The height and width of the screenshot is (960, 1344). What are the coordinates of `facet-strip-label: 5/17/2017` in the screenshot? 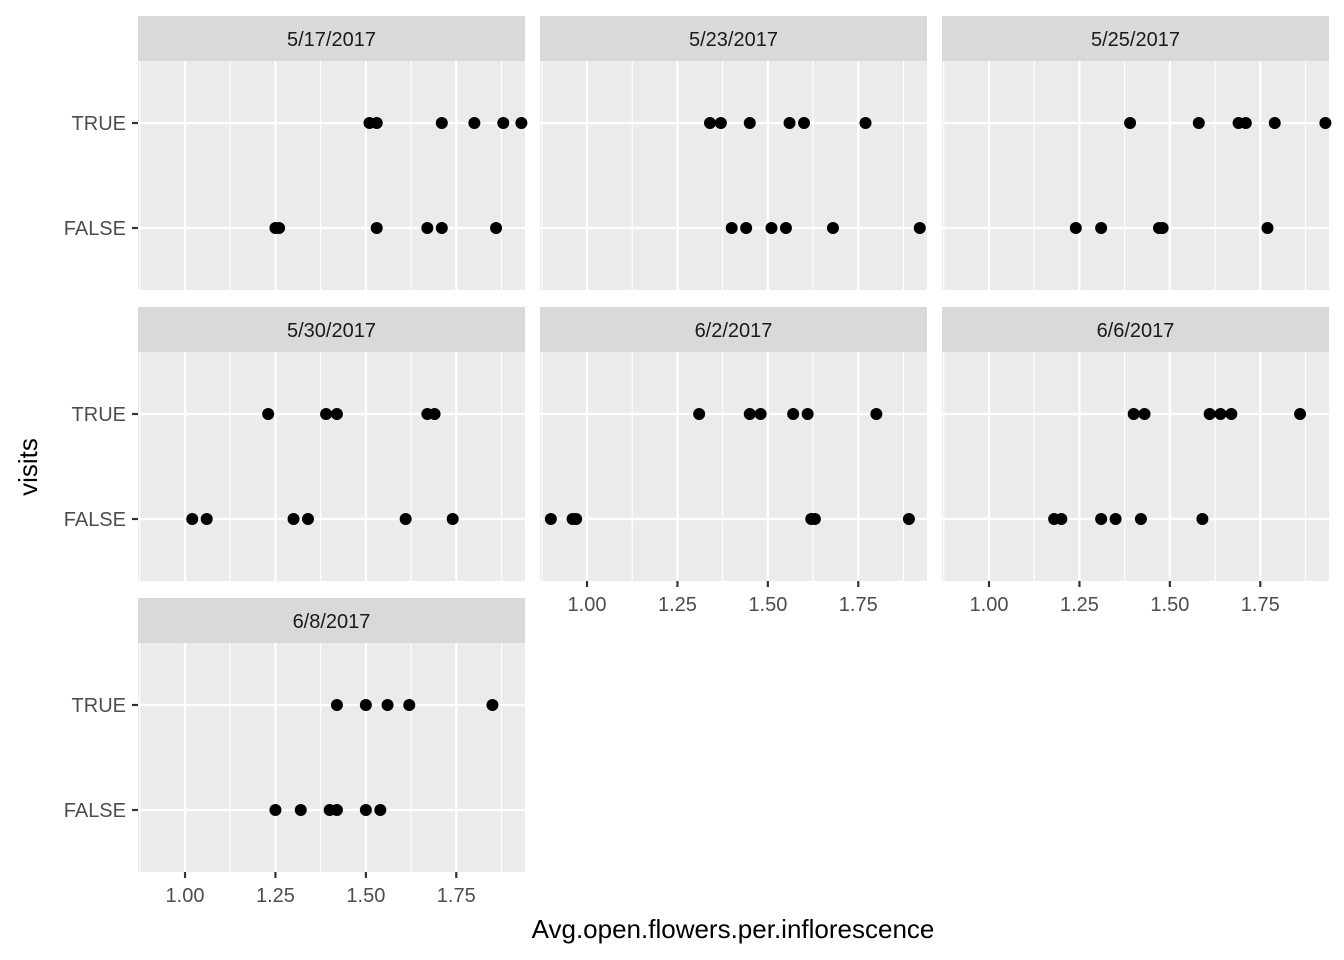 It's located at (331, 40).